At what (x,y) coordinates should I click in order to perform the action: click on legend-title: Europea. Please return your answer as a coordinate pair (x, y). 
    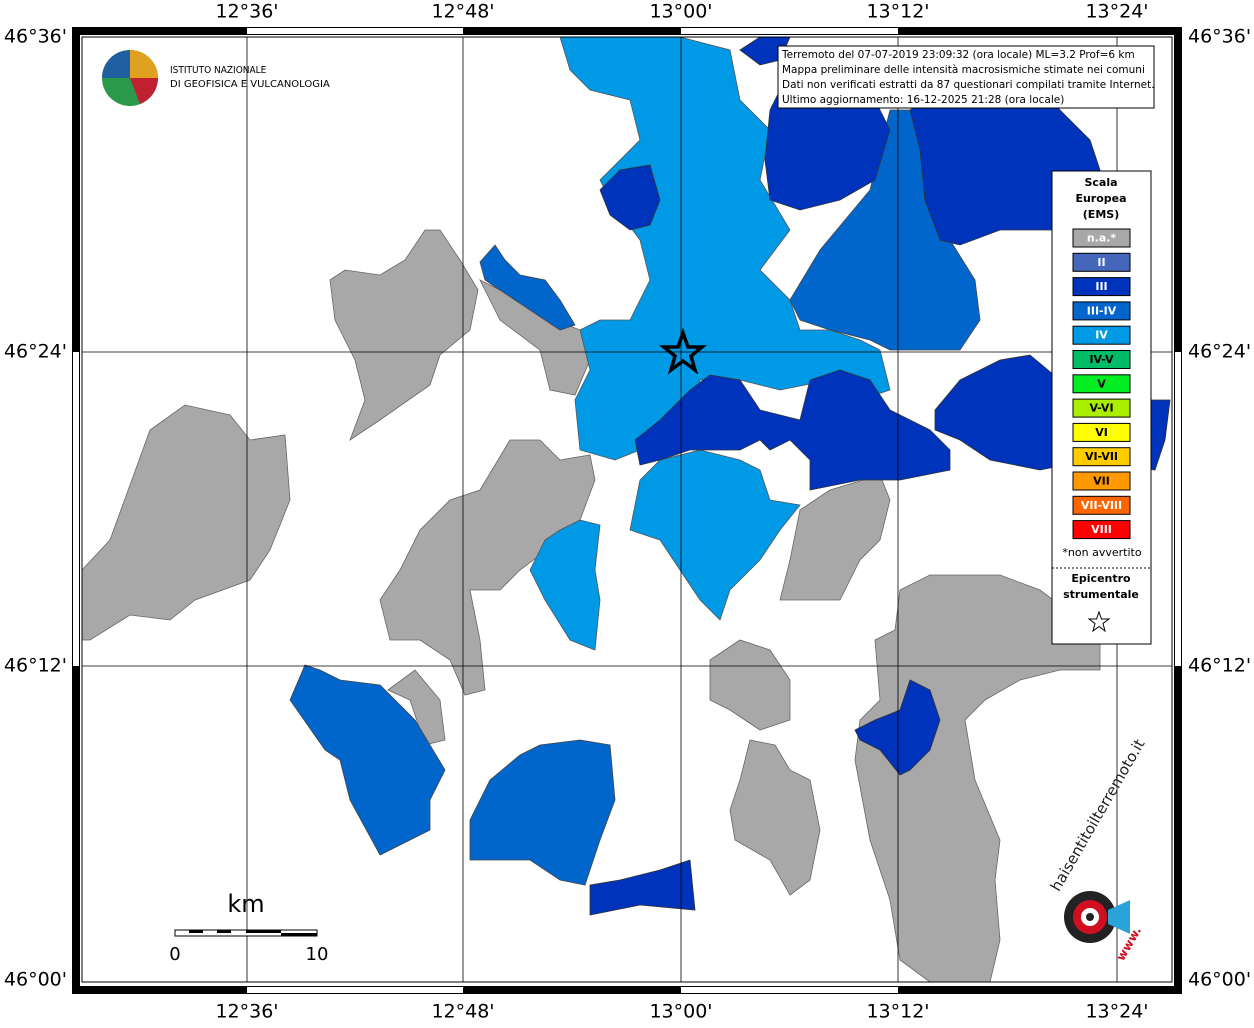
    Looking at the image, I should click on (1100, 198).